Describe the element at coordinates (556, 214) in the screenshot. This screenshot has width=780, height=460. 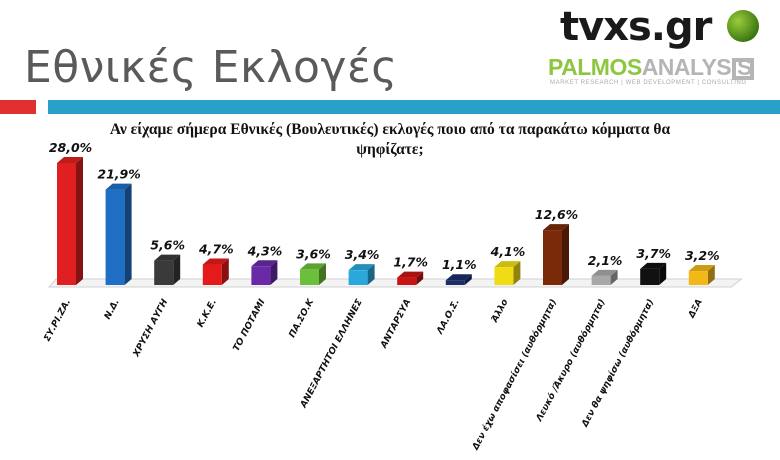
I see `value-label: 12,6%` at that location.